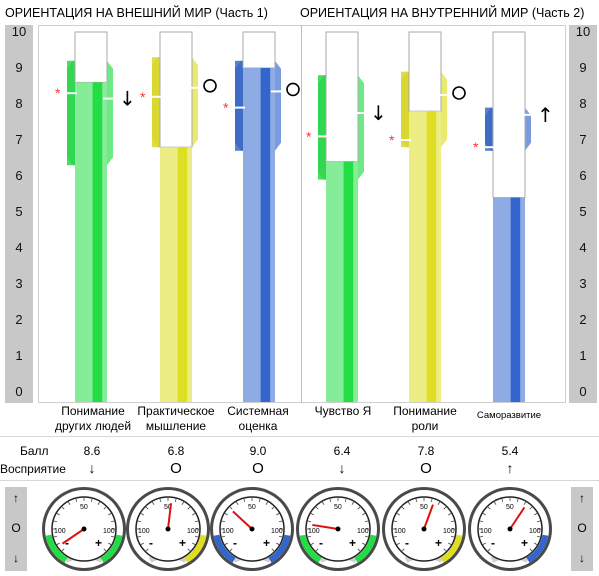 The height and width of the screenshot is (576, 599). Describe the element at coordinates (582, 558) in the screenshot. I see `filter-down-right: ↓` at that location.